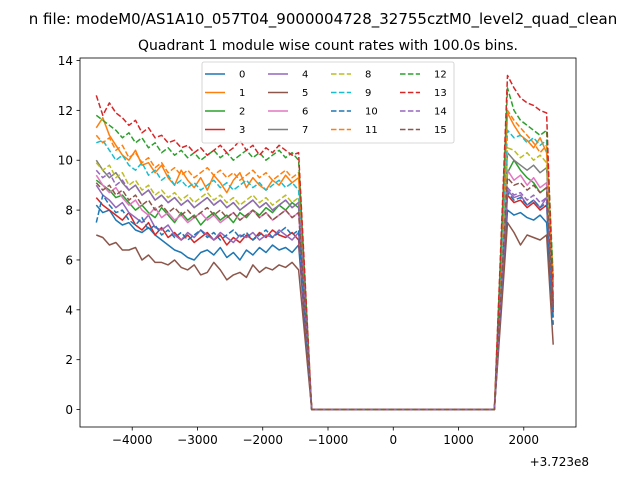 This screenshot has height=480, width=640. Describe the element at coordinates (242, 130) in the screenshot. I see `legend-label-3: 3` at that location.